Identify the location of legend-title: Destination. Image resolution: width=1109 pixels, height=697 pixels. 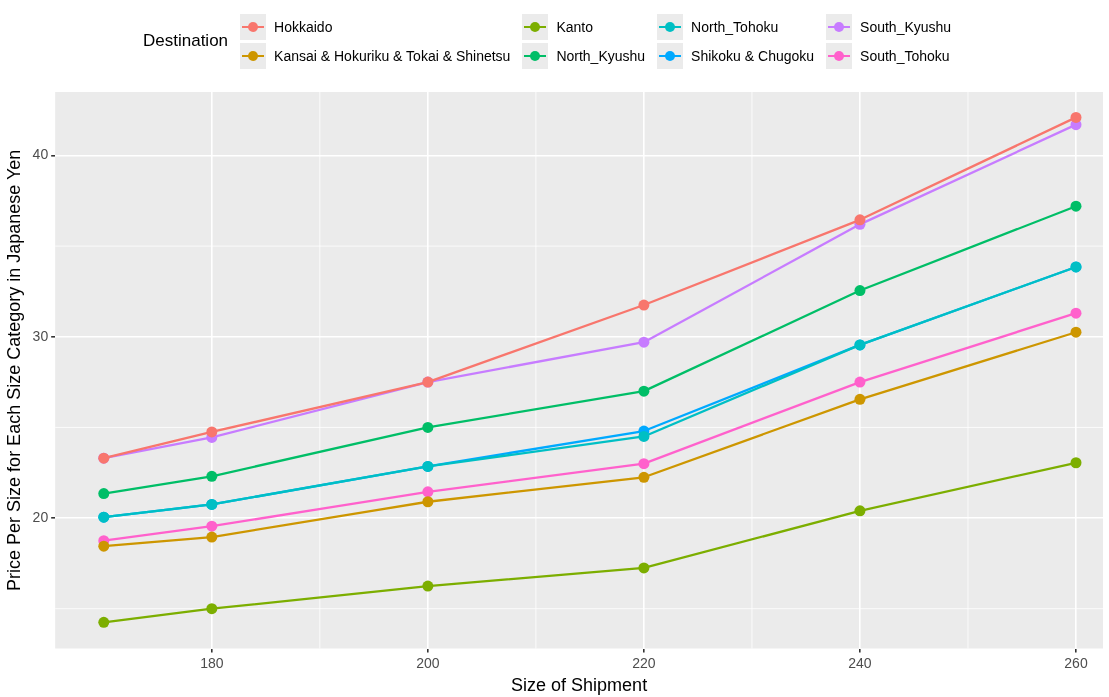
(186, 41).